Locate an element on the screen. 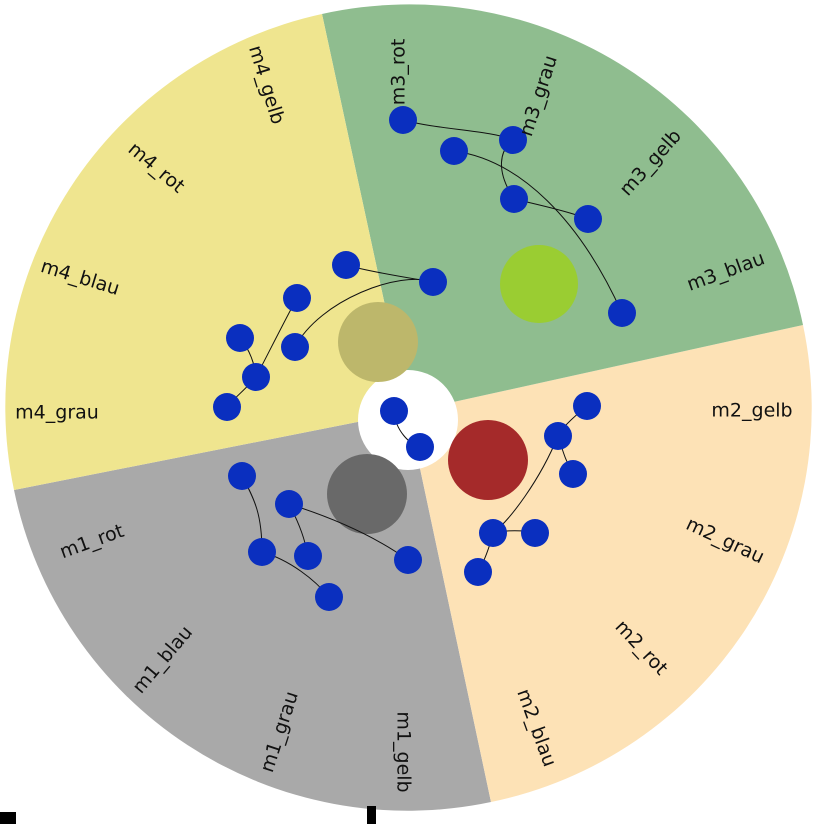 Image resolution: width=822 pixels, height=824 pixels. hub-m4 is located at coordinates (378, 342).